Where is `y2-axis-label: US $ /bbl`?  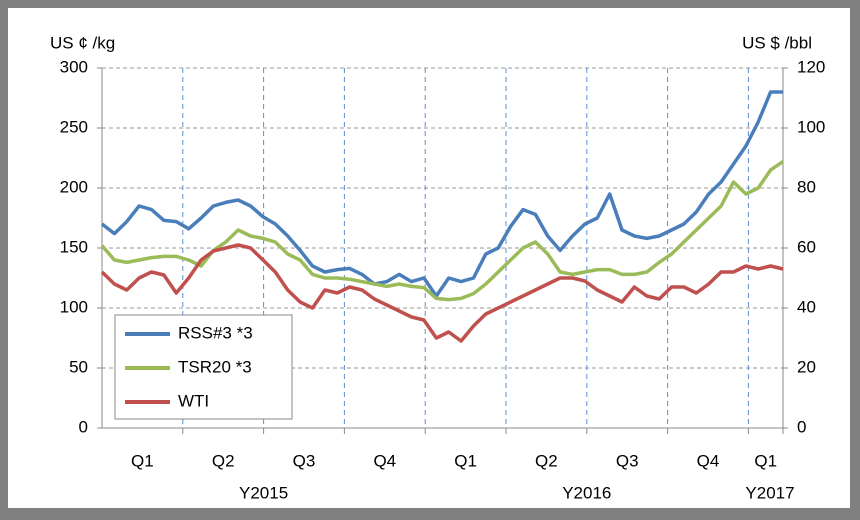 y2-axis-label: US $ /bbl is located at coordinates (777, 42).